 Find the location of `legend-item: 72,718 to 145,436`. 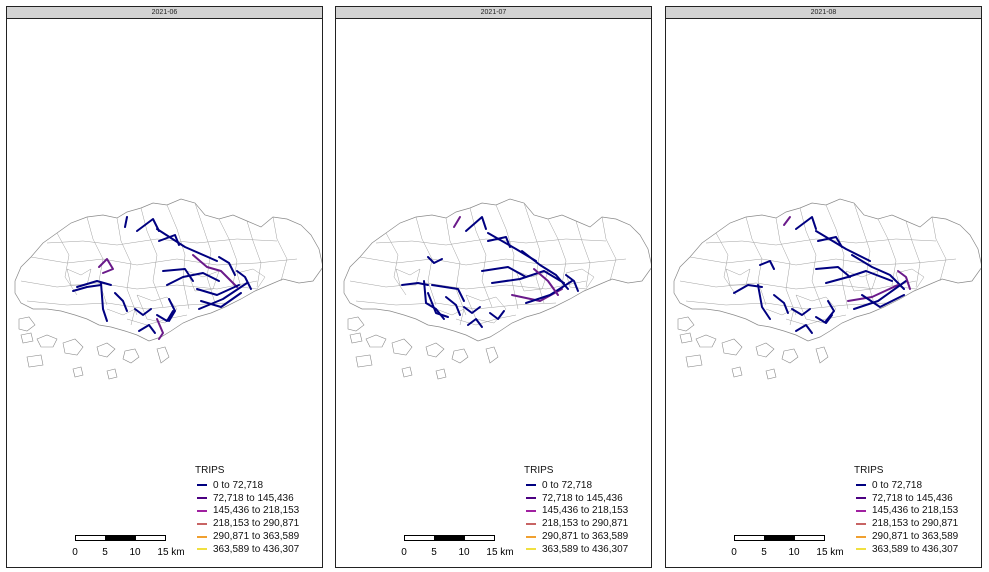

legend-item: 72,718 to 145,436 is located at coordinates (906, 498).